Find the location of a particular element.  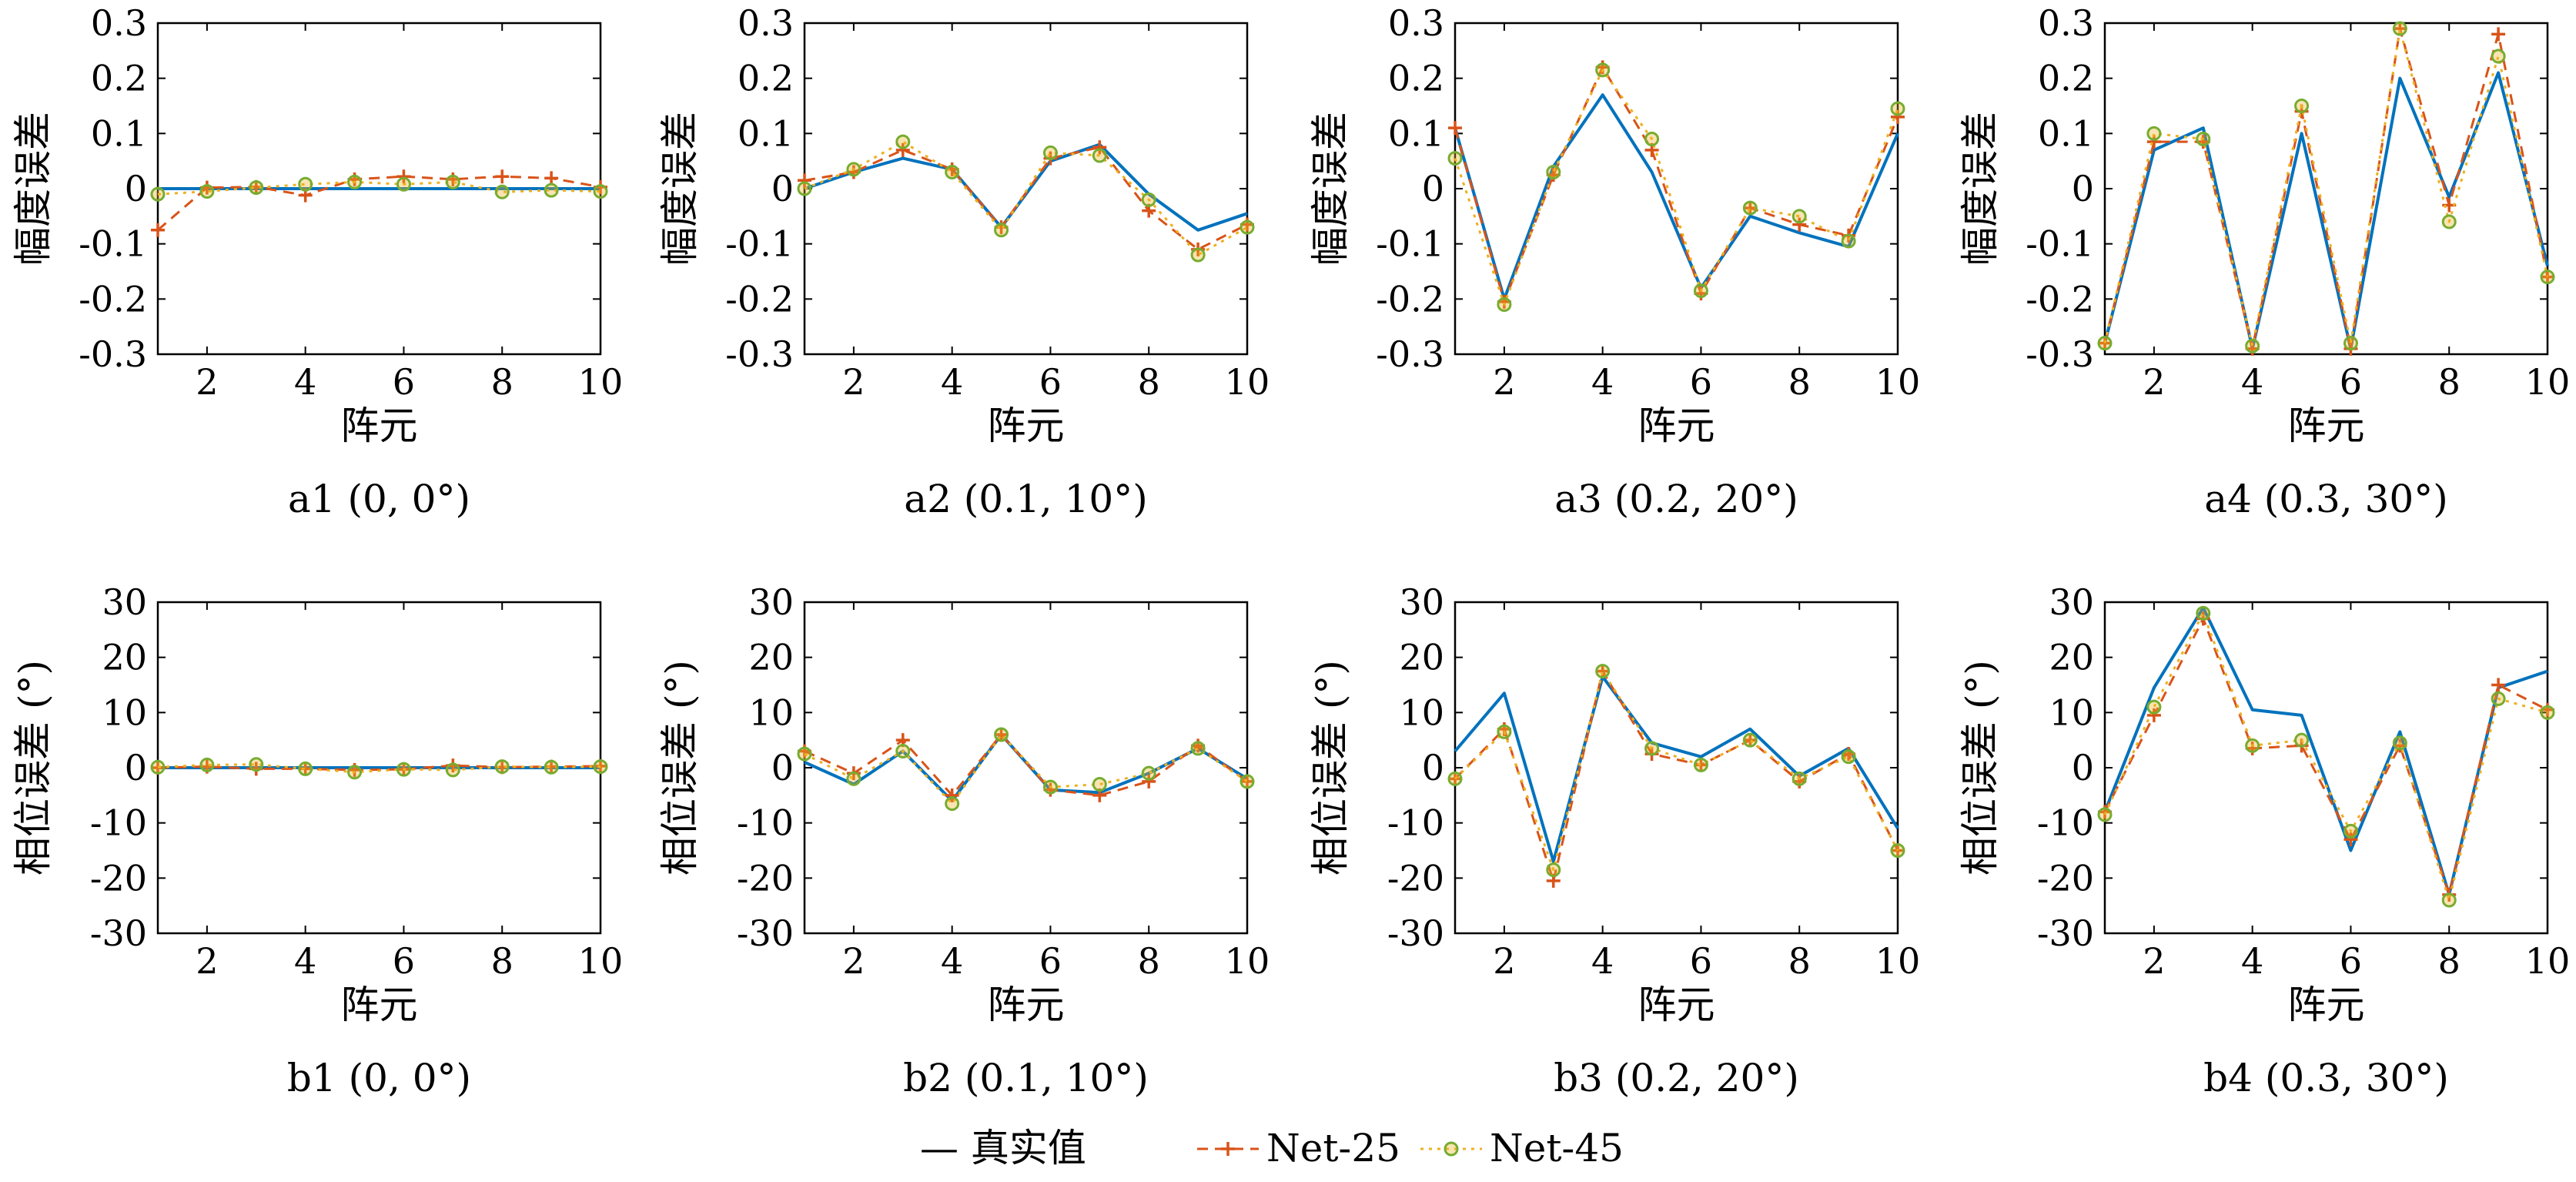

y-tick-label: -0.2 is located at coordinates (1410, 299).